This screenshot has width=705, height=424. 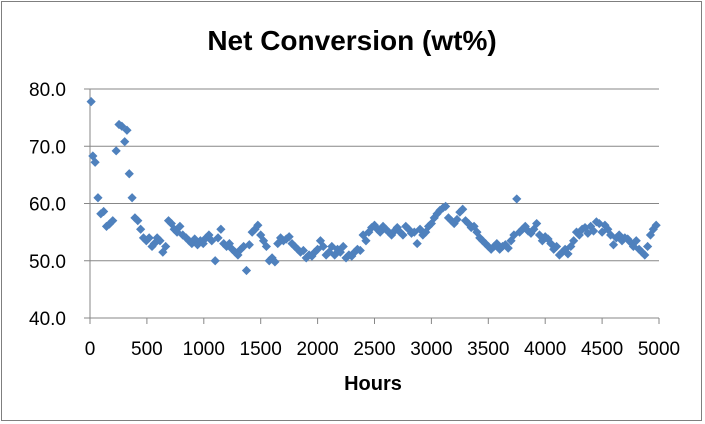 I want to click on x-tick-label: 0, so click(x=90, y=349).